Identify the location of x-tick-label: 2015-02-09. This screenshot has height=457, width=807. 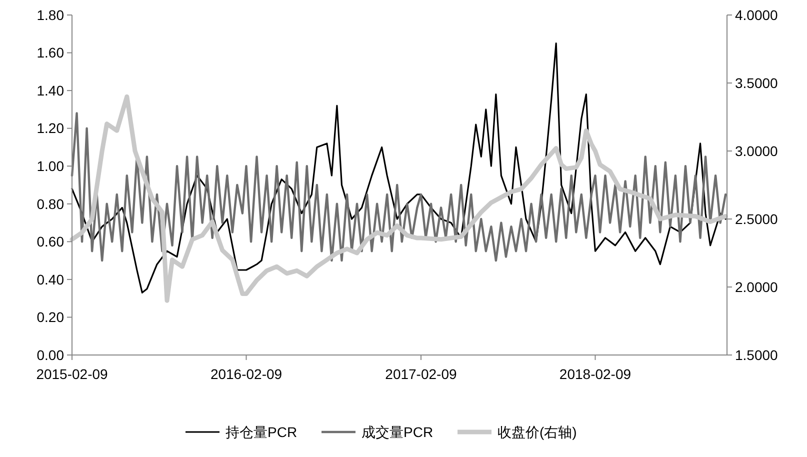
(72, 374).